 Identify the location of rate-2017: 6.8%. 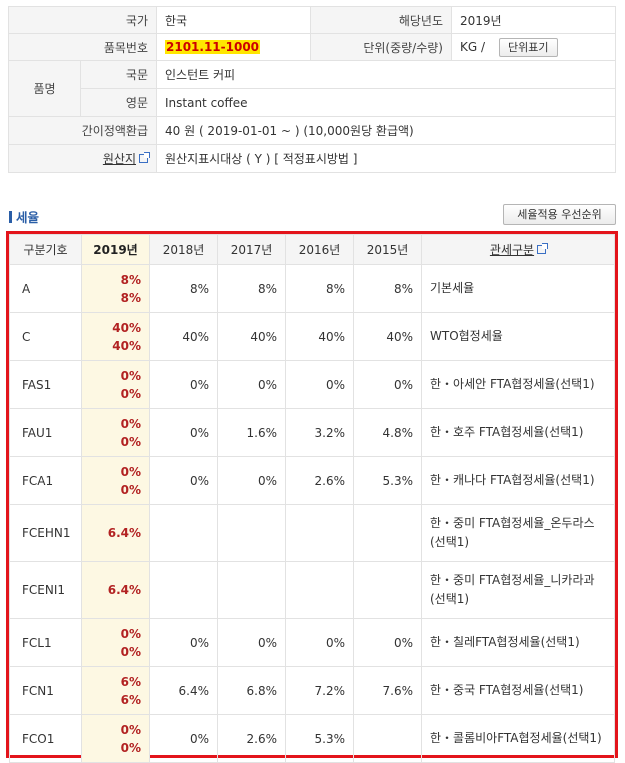
(251, 690).